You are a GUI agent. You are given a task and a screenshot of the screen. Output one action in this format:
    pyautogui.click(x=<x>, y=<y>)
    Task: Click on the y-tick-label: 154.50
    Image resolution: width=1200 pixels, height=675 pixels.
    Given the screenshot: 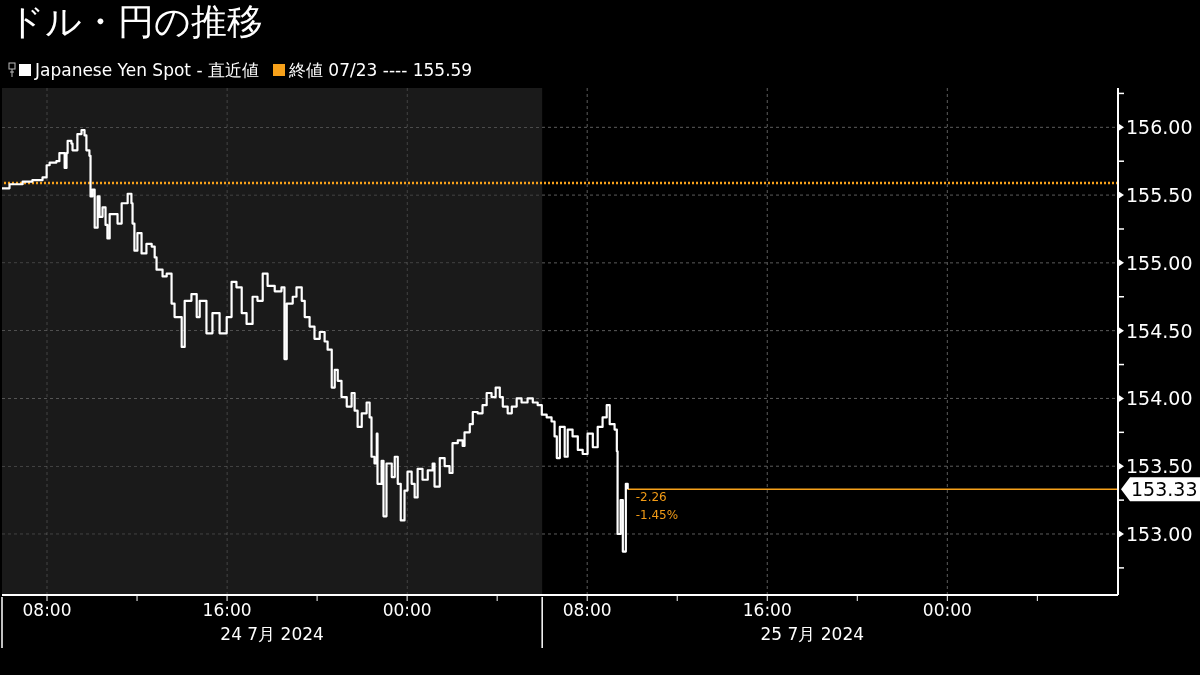 What is the action you would take?
    pyautogui.click(x=1159, y=330)
    